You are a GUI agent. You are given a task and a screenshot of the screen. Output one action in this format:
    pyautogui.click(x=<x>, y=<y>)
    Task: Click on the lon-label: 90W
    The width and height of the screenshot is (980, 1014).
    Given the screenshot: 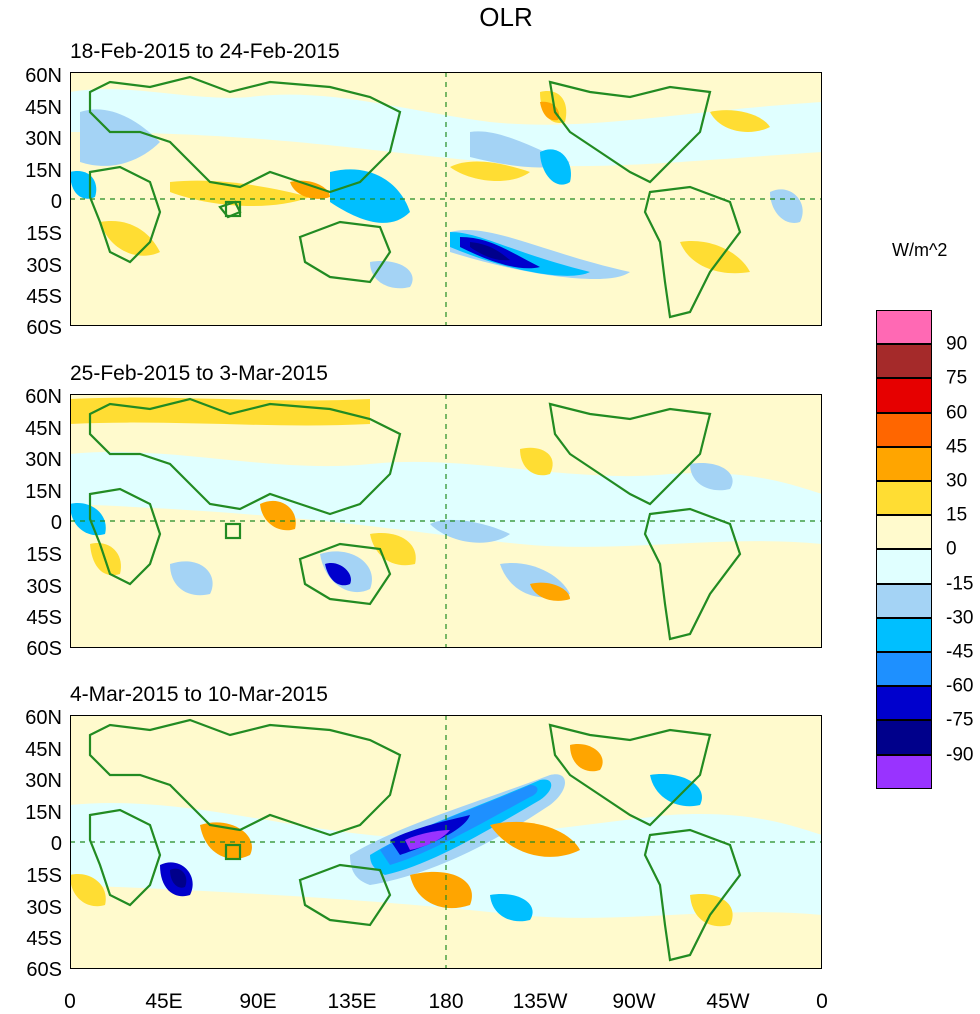 What is the action you would take?
    pyautogui.click(x=634, y=1001)
    